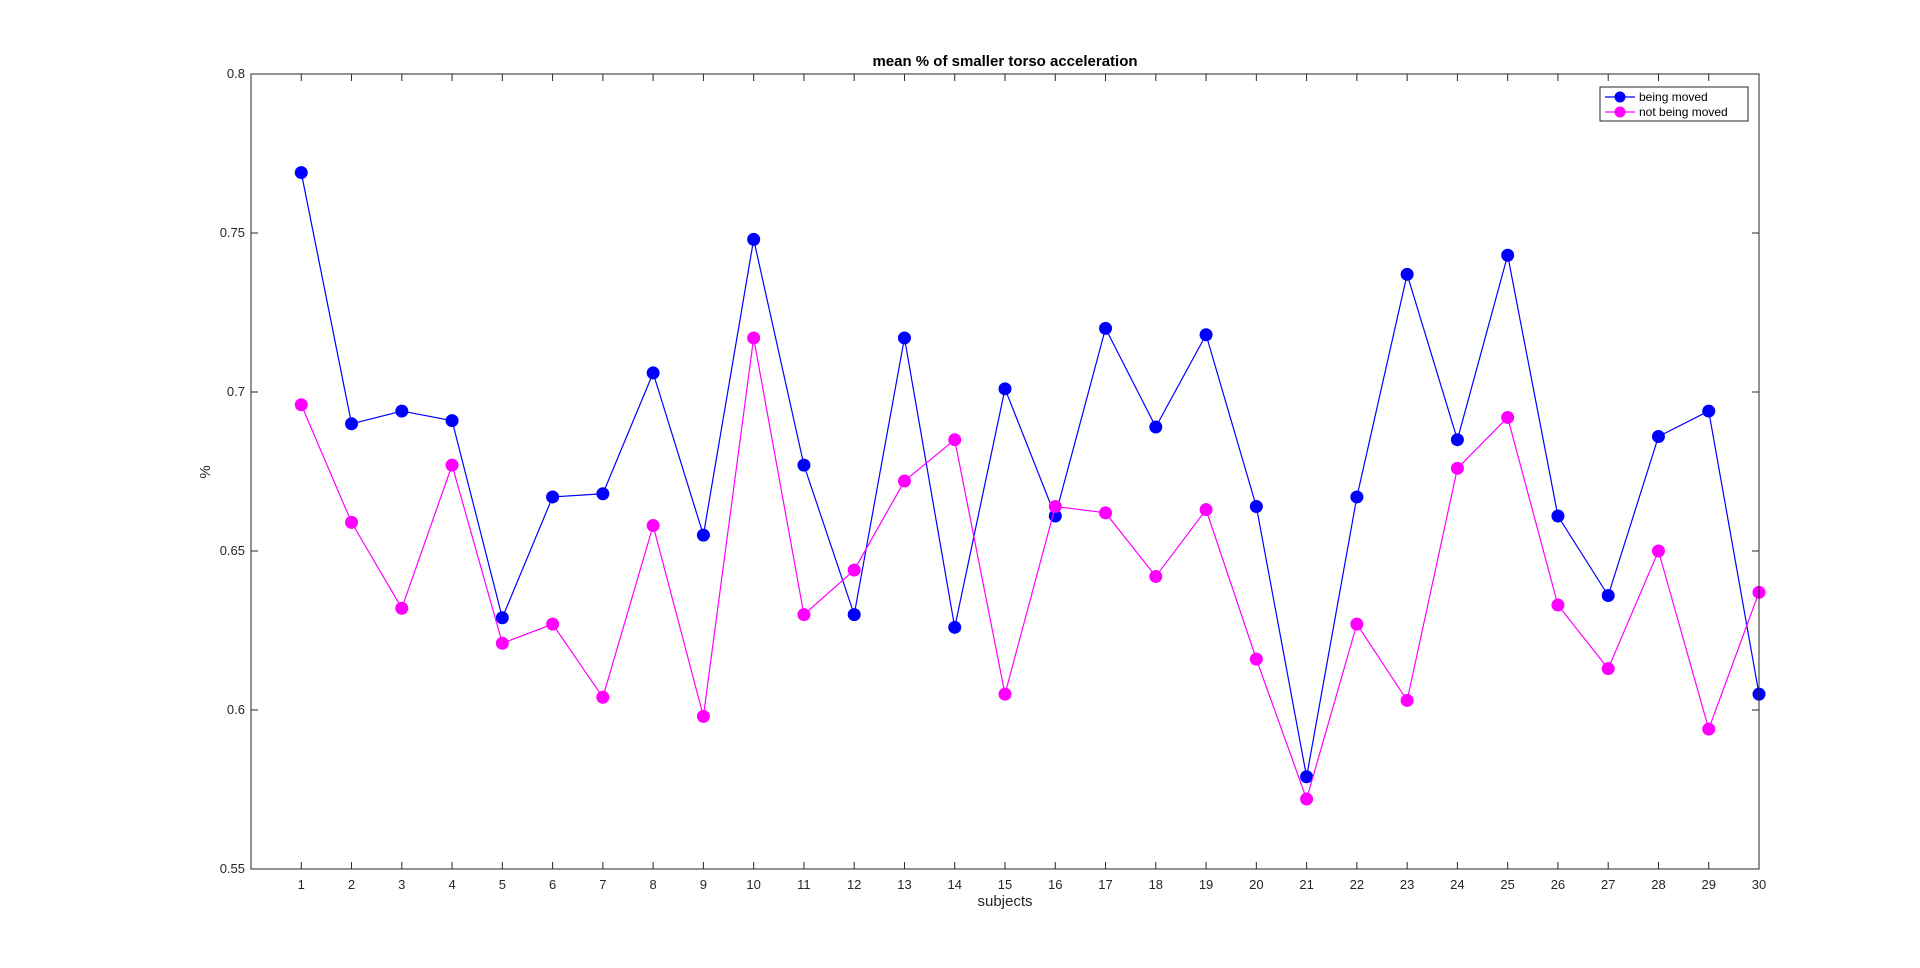  Describe the element at coordinates (804, 884) in the screenshot. I see `x-tick-label: 11` at that location.